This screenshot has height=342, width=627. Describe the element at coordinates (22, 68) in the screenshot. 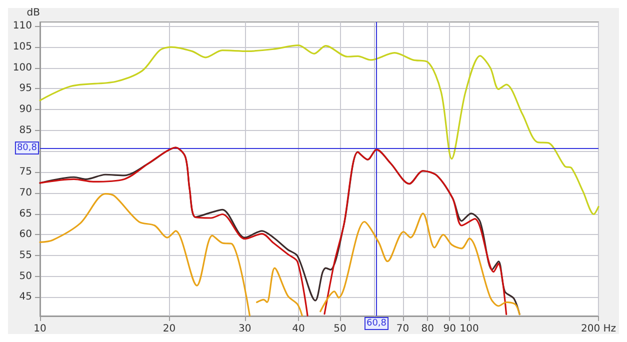

I see `y-tick-label: 100` at that location.